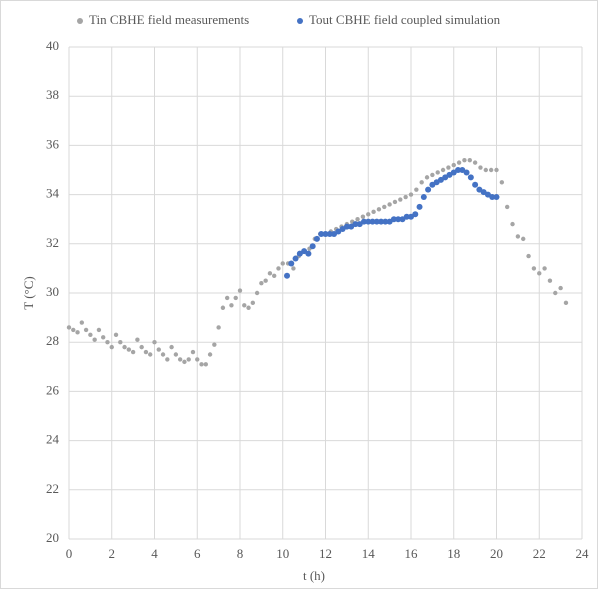  What do you see at coordinates (53, 389) in the screenshot?
I see `y-tick-label: 26` at bounding box center [53, 389].